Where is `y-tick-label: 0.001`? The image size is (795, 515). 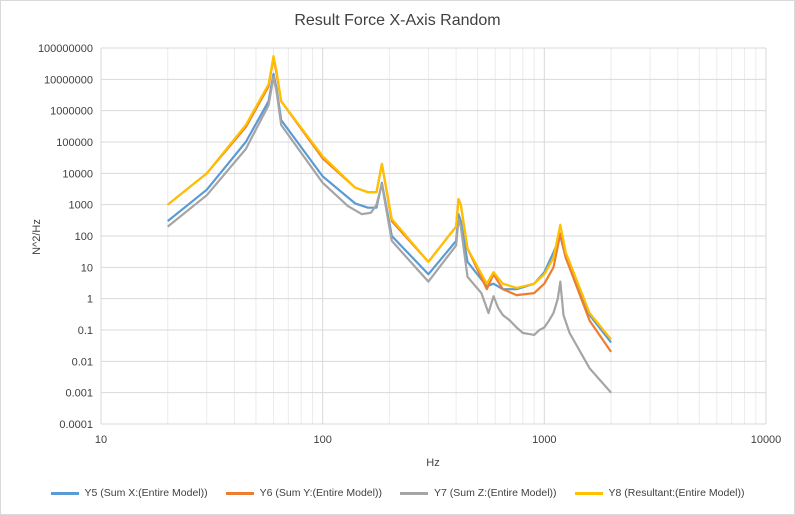 y-tick-label: 0.001 is located at coordinates (79, 394).